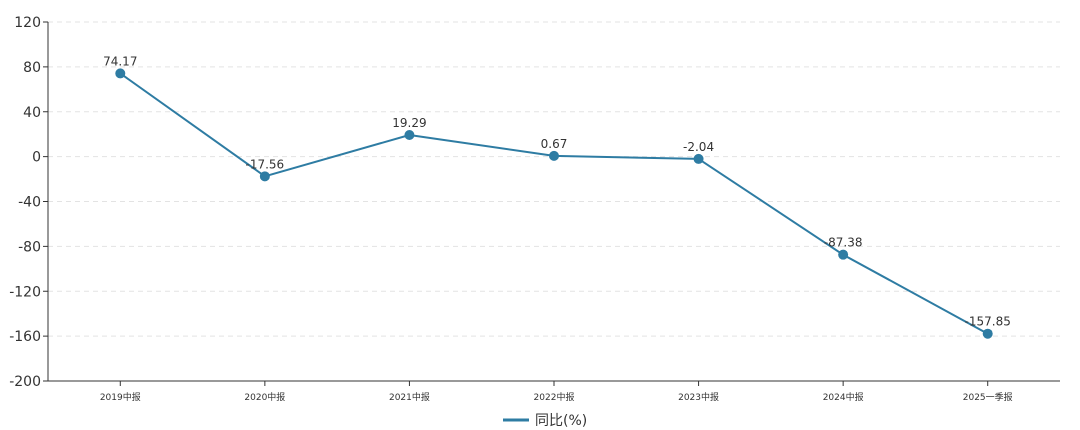  What do you see at coordinates (32, 68) in the screenshot?
I see `y-tick-label: 80` at bounding box center [32, 68].